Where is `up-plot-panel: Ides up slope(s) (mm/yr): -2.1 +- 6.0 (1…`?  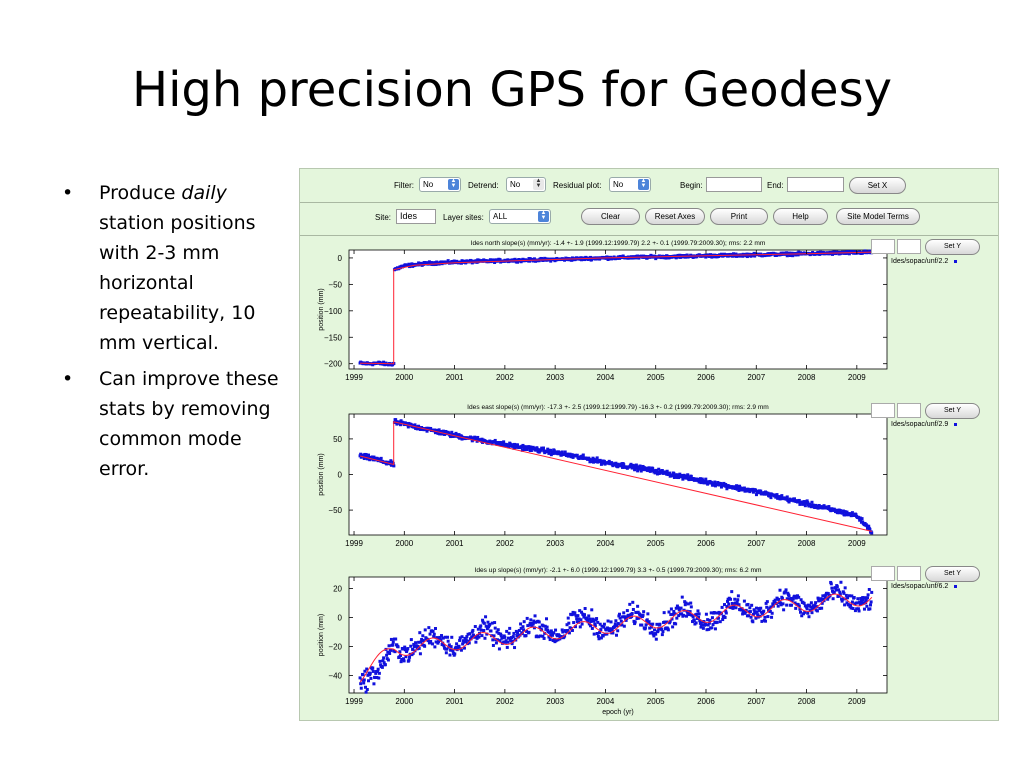
up-plot-panel: Ides up slope(s) (mm/yr): -2.1 +- 6.0 (1… is located at coordinates (649, 643).